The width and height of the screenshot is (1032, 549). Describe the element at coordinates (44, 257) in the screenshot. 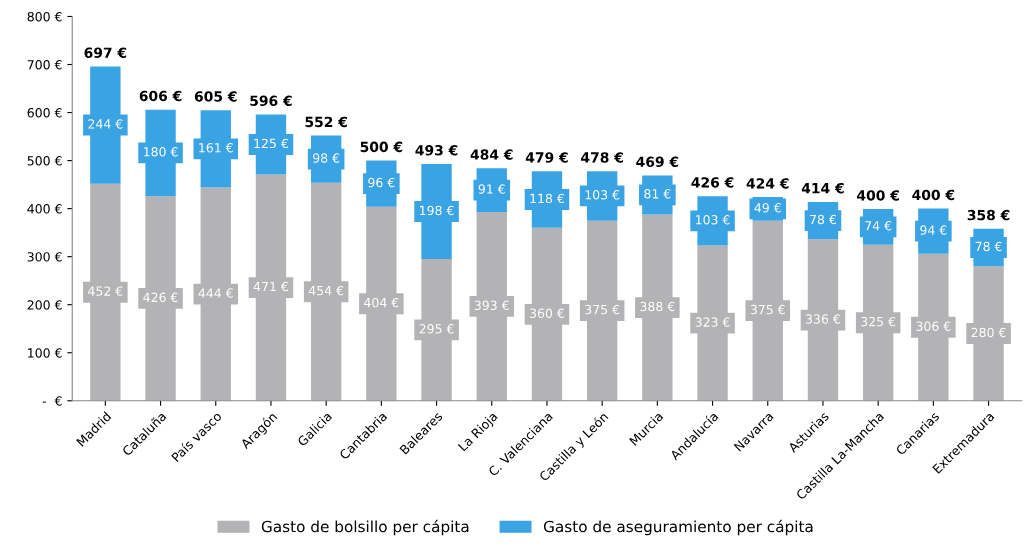

I see `y-tick-label: 300 €` at that location.